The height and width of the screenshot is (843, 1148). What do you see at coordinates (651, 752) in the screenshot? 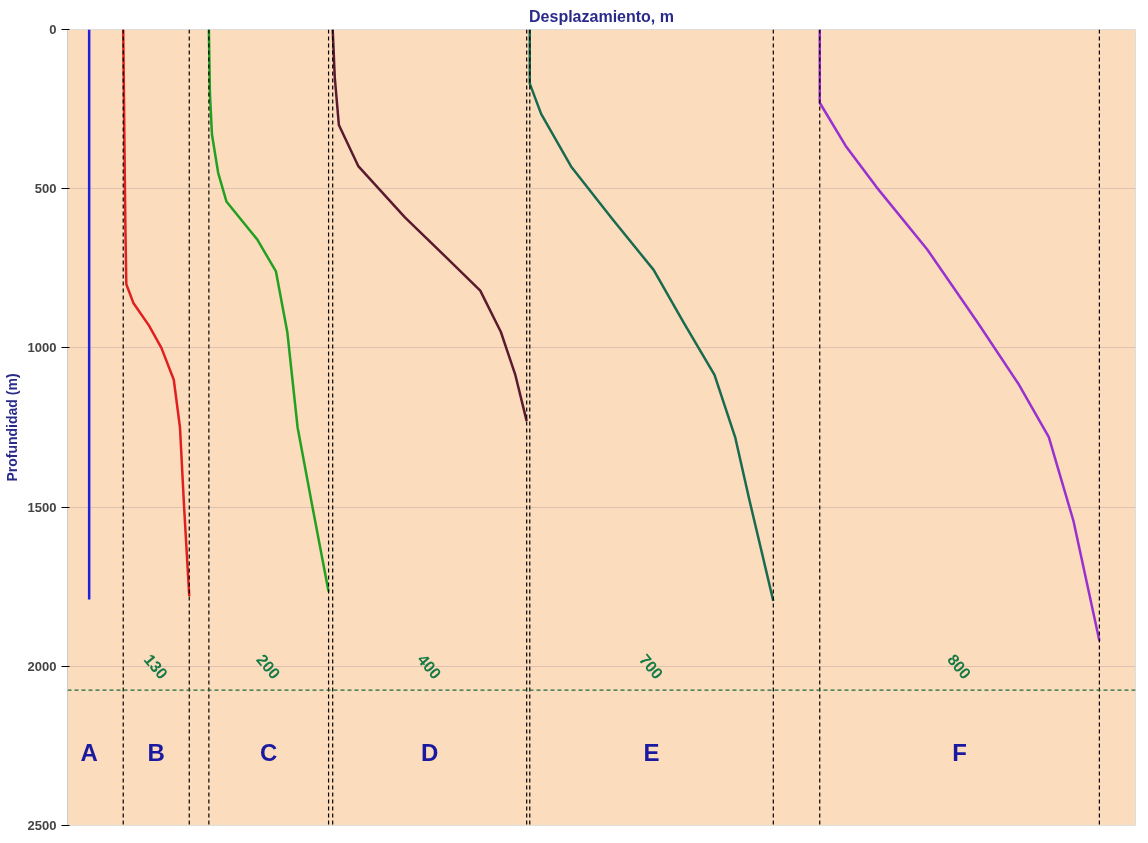
I see `annotation: E` at bounding box center [651, 752].